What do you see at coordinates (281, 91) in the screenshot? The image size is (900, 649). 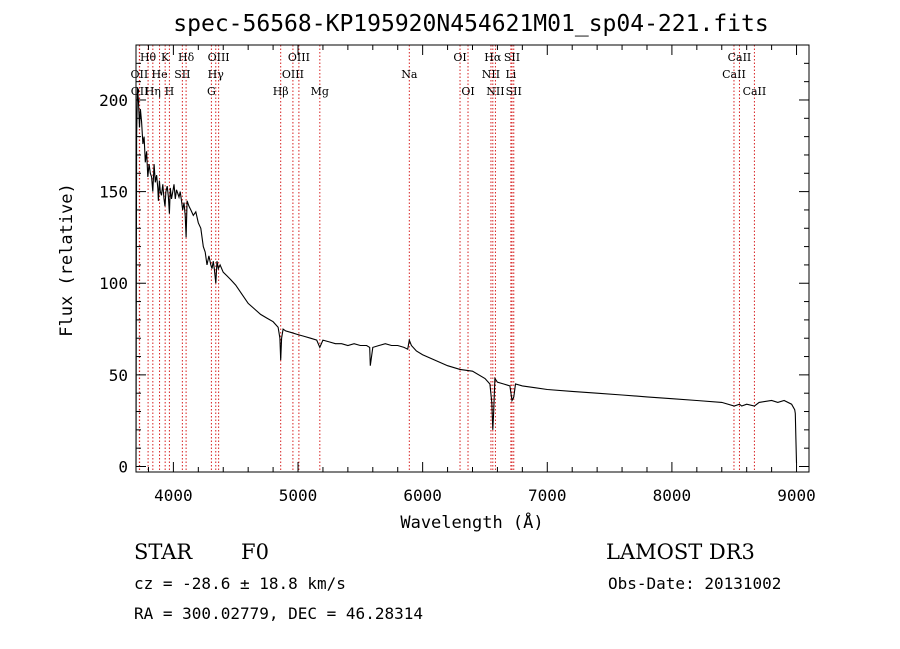 I see `line-marker-label-12: Hβ` at bounding box center [281, 91].